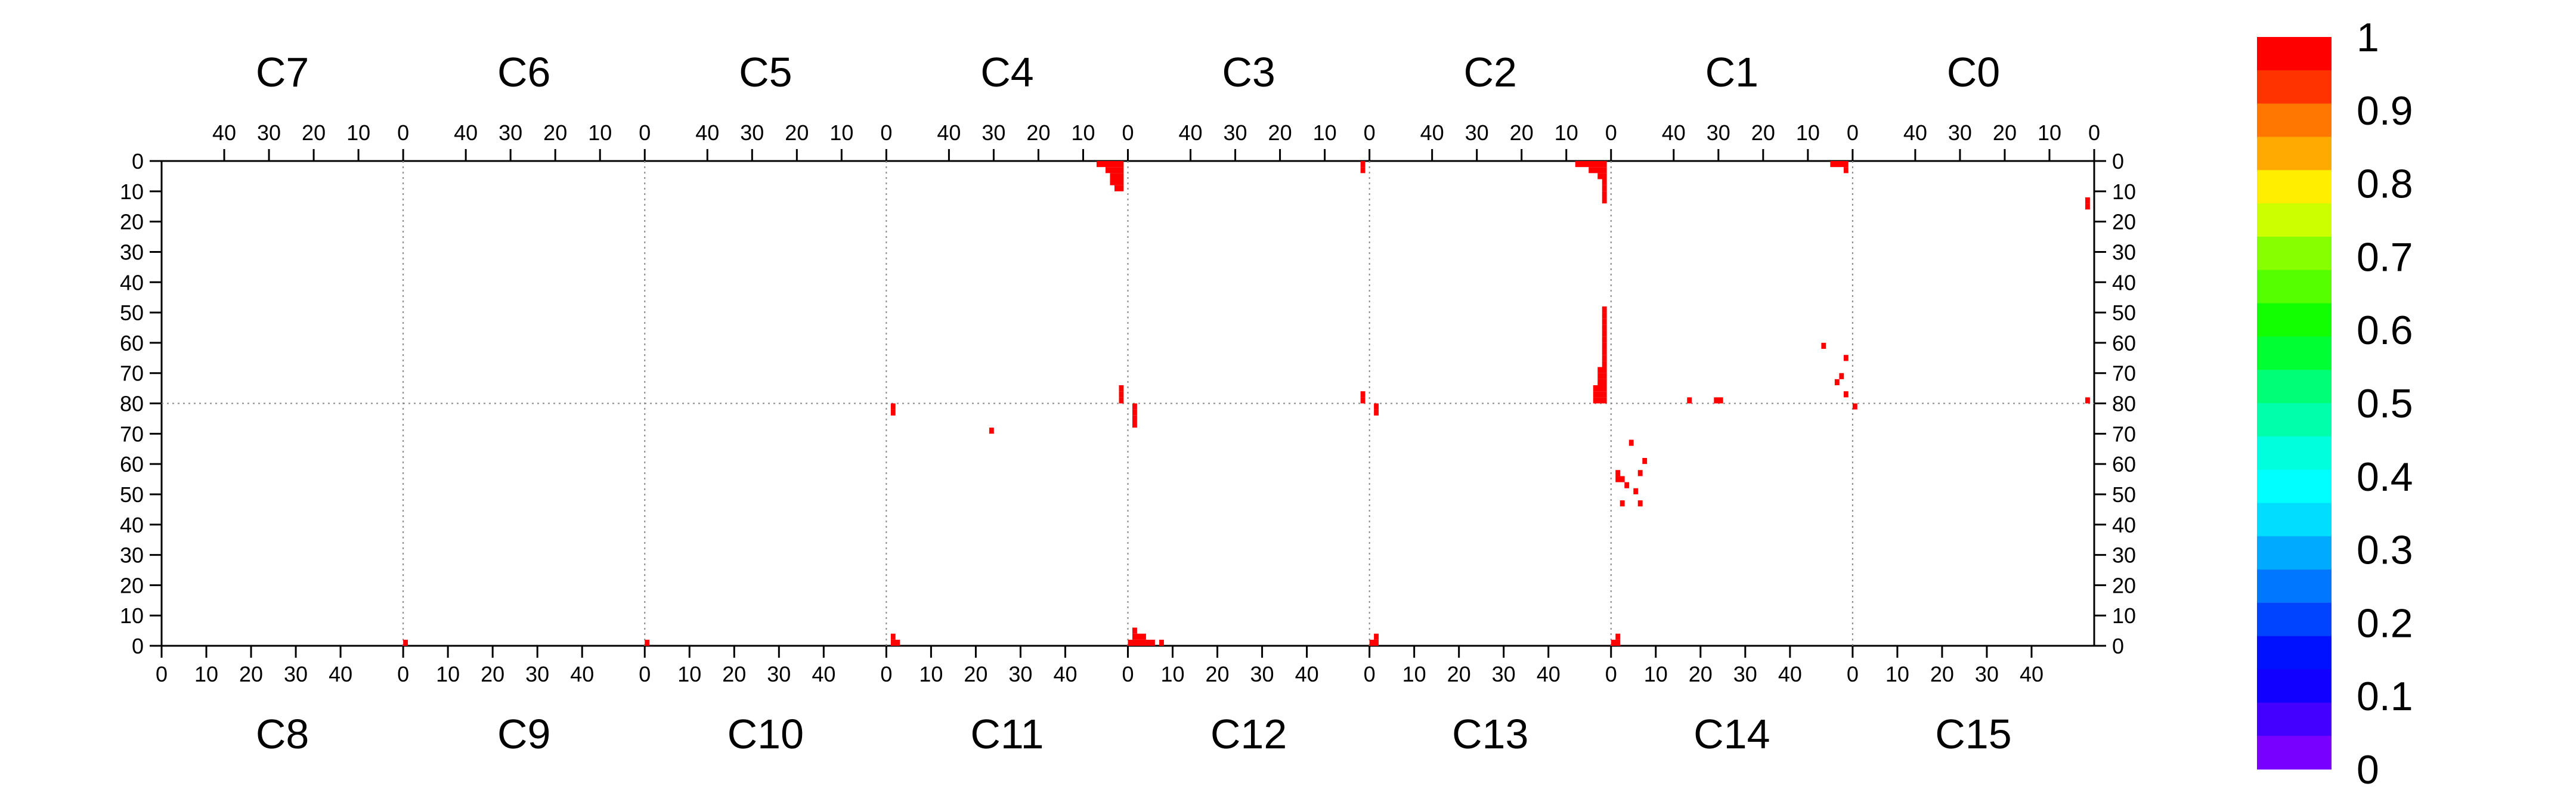 This screenshot has width=2576, height=805. Describe the element at coordinates (282, 72) in the screenshot. I see `sector-label-top: C7` at that location.